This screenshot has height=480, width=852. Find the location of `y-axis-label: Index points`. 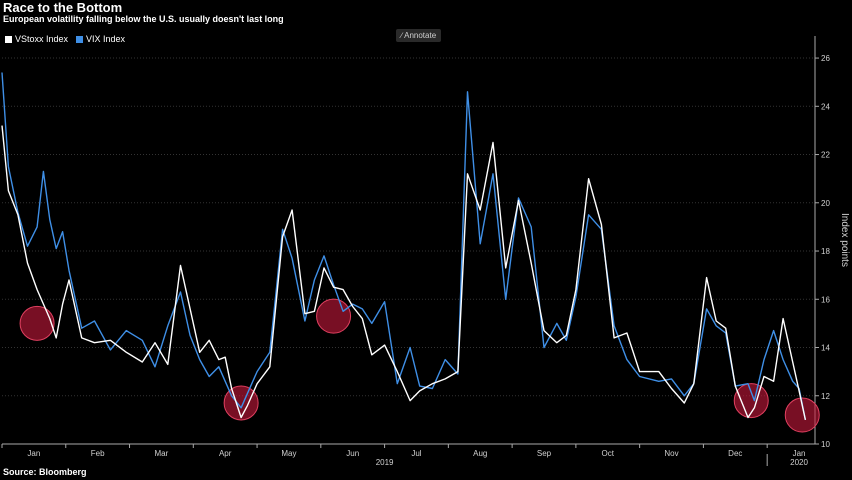

y-axis-label: Index points is located at coordinates (844, 240).